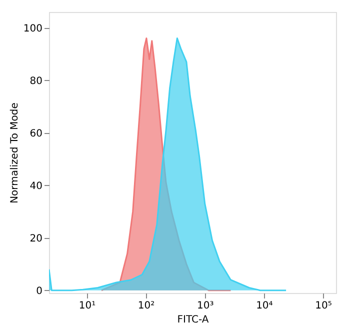  Describe the element at coordinates (32, 28) in the screenshot. I see `y-tick-label: 100` at that location.